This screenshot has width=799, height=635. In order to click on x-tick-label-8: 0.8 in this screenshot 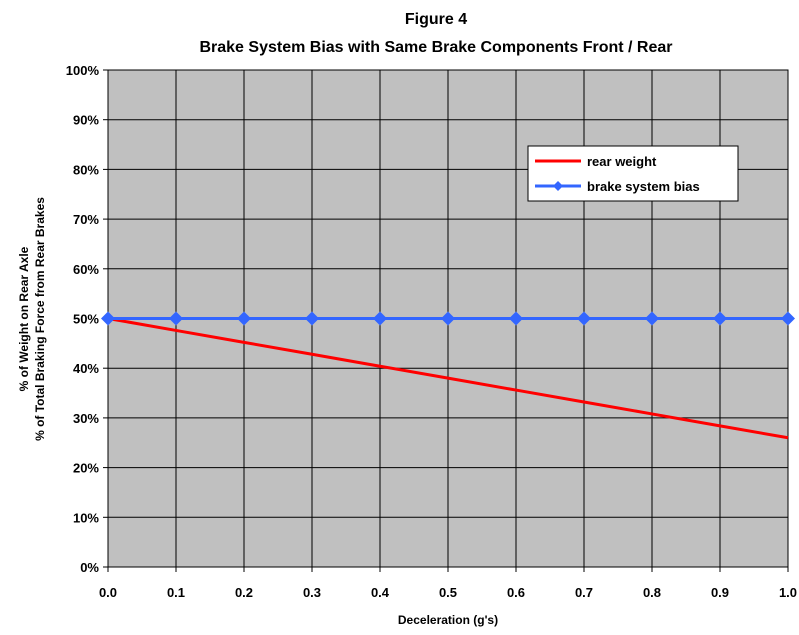, I will do `click(652, 592)`.